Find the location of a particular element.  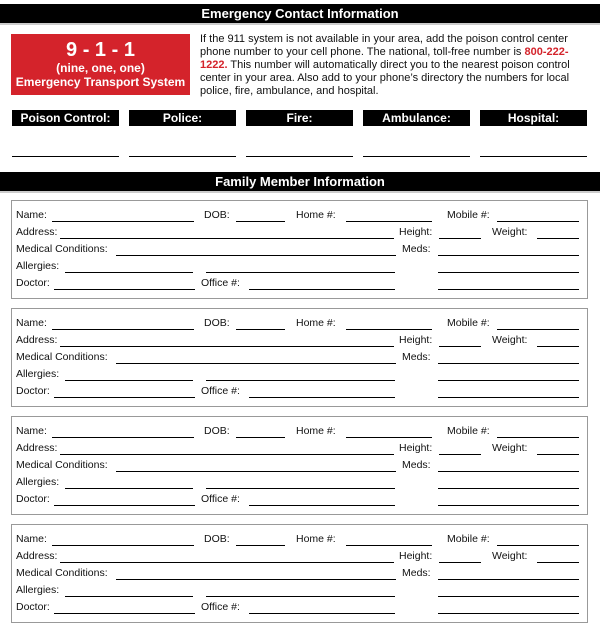

contact-field-police is located at coordinates (182, 156).